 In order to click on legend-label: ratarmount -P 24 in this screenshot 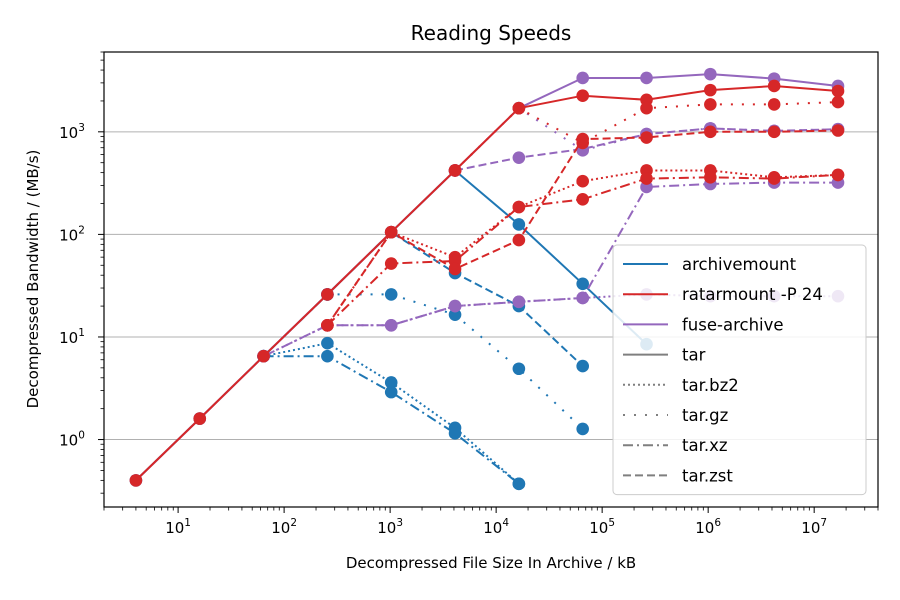, I will do `click(752, 294)`.